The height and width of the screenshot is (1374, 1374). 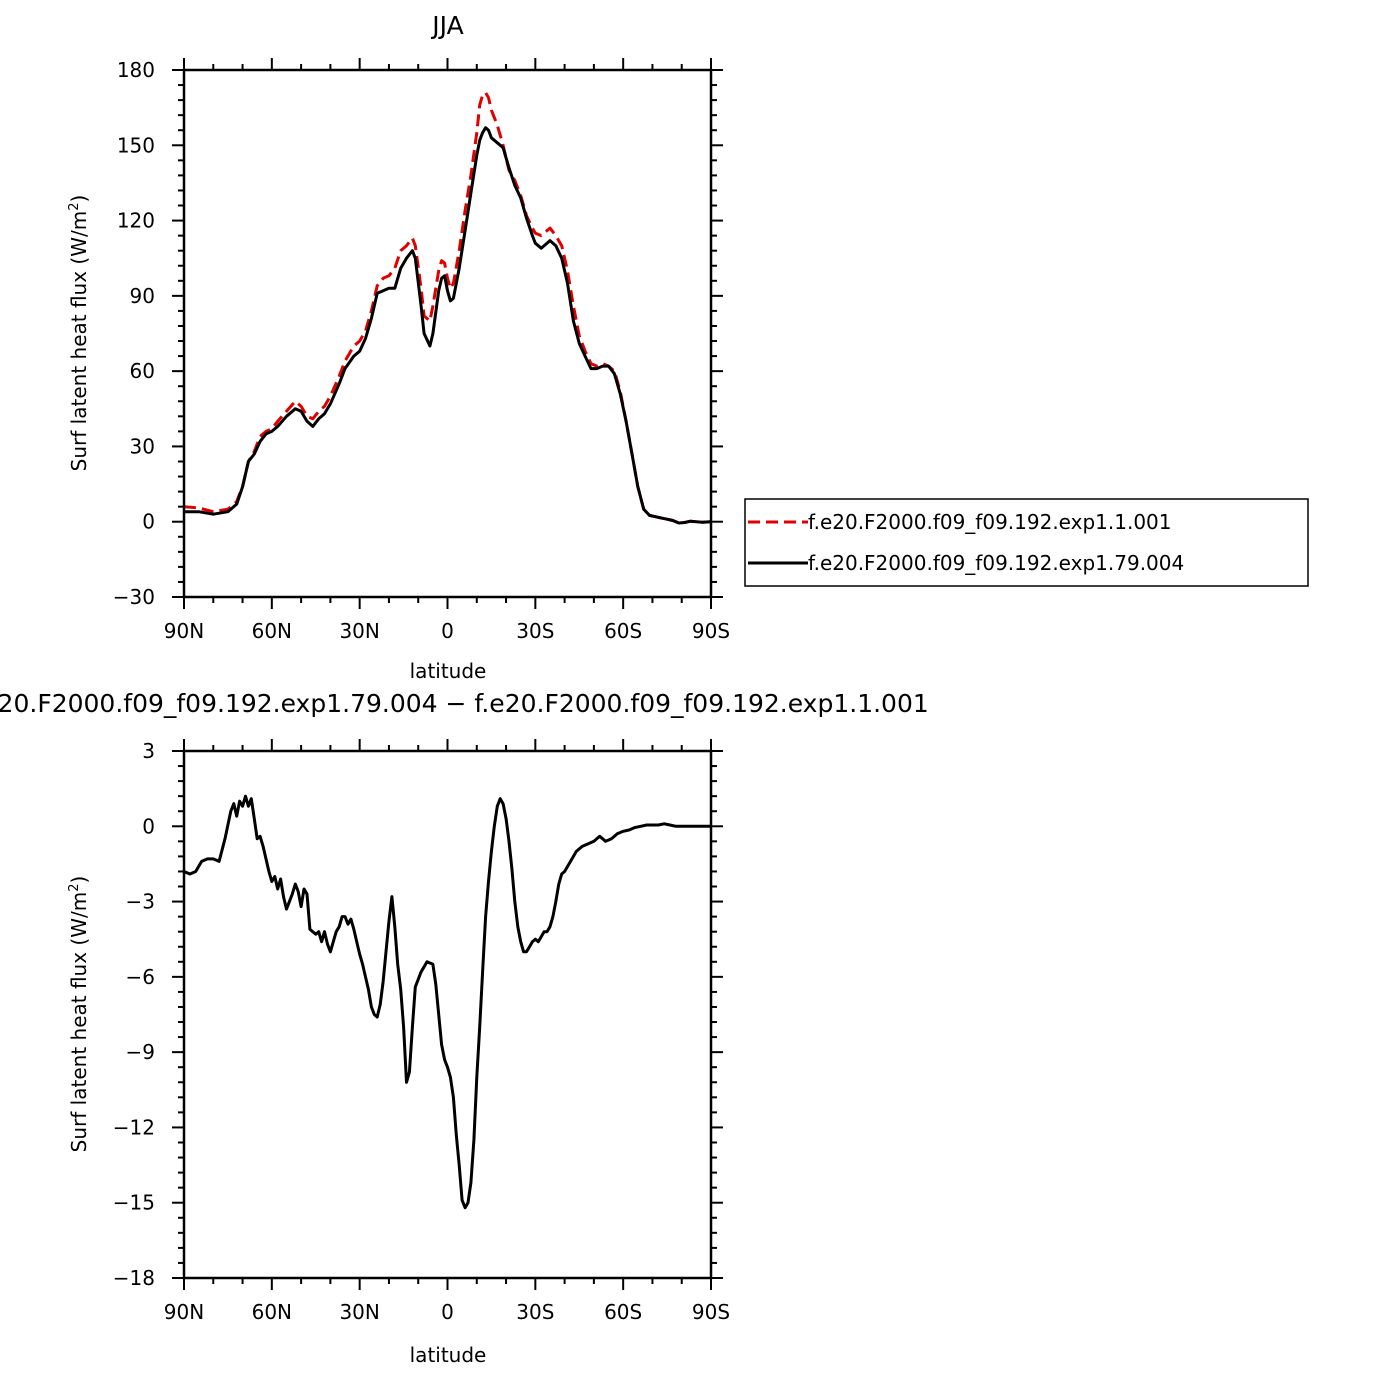 What do you see at coordinates (79, 199) in the screenshot?
I see `top-chart-y-axis-label-close: )` at bounding box center [79, 199].